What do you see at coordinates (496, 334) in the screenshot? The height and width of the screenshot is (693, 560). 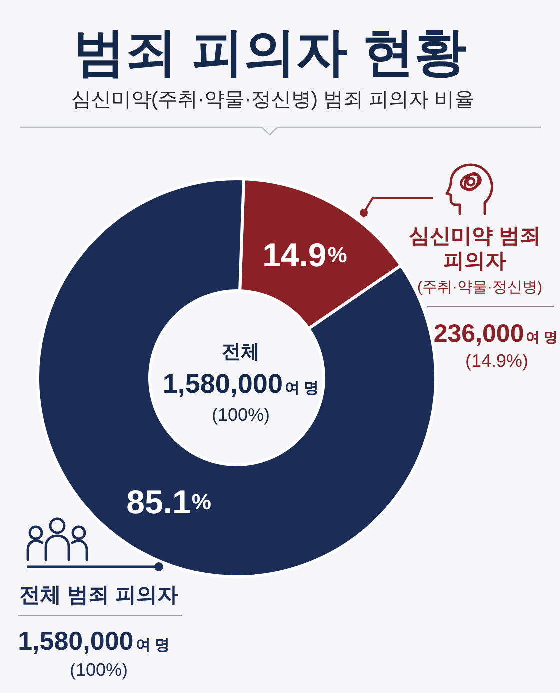 I see `text: 236,000여 명` at bounding box center [496, 334].